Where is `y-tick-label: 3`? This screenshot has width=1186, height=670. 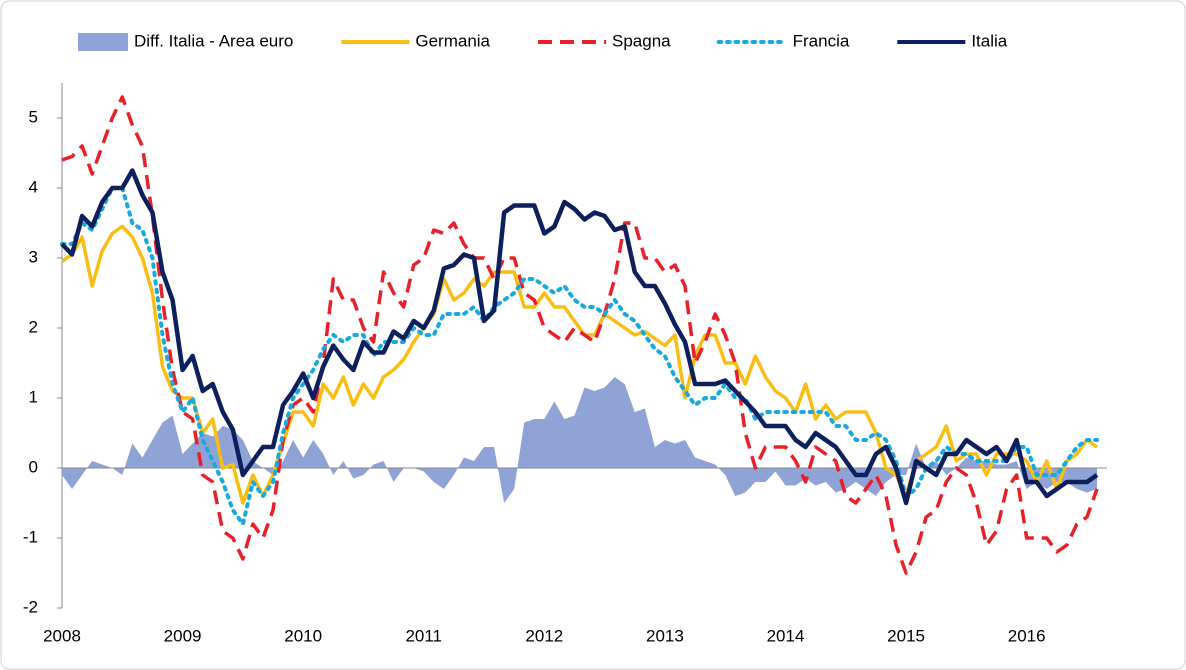
y-tick-label: 3 is located at coordinates (33, 256).